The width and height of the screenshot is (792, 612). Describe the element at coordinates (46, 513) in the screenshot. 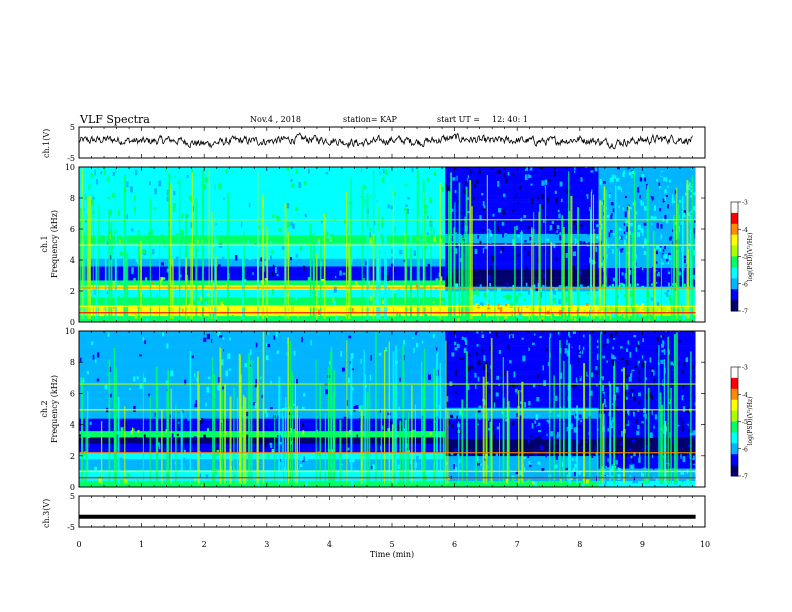

I see `ch3-waveform-ylabel: ch.3(V)` at that location.